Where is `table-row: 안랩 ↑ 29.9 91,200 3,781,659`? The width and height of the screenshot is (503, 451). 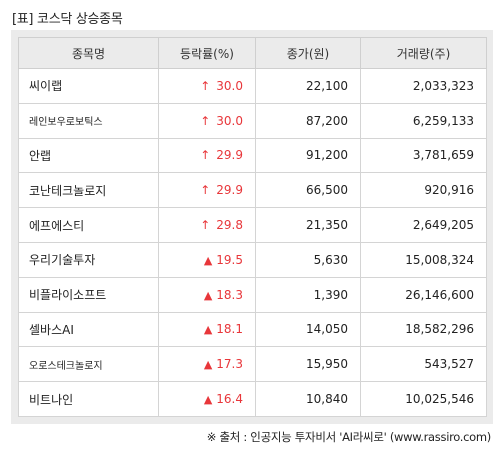
table-row: 안랩 ↑ 29.9 91,200 3,781,659 is located at coordinates (252, 155).